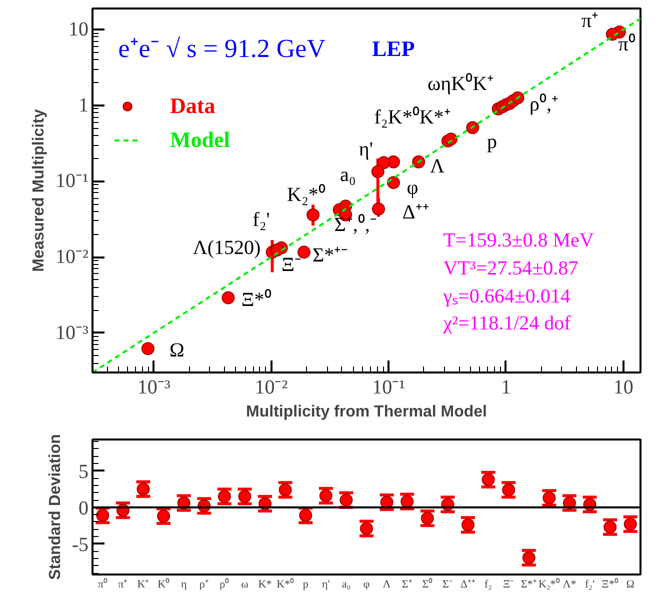 Image resolution: width=655 pixels, height=603 pixels. Describe the element at coordinates (143, 584) in the screenshot. I see `x-tick-label: K⁺` at that location.